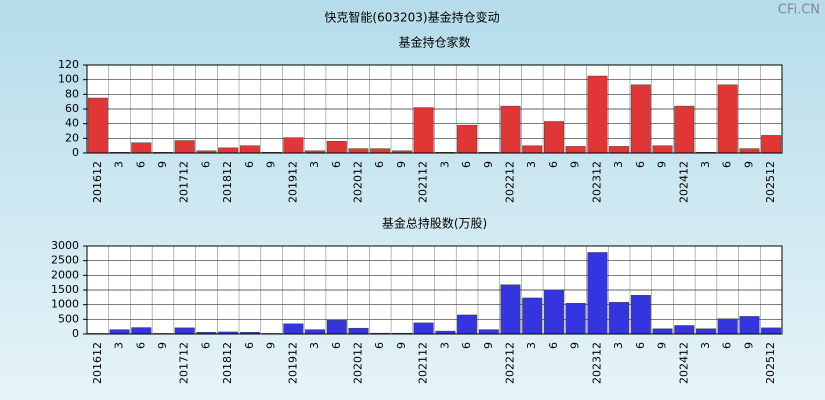 This screenshot has width=825, height=400. What do you see at coordinates (72, 123) in the screenshot?
I see `y-tick-label: 40` at bounding box center [72, 123].